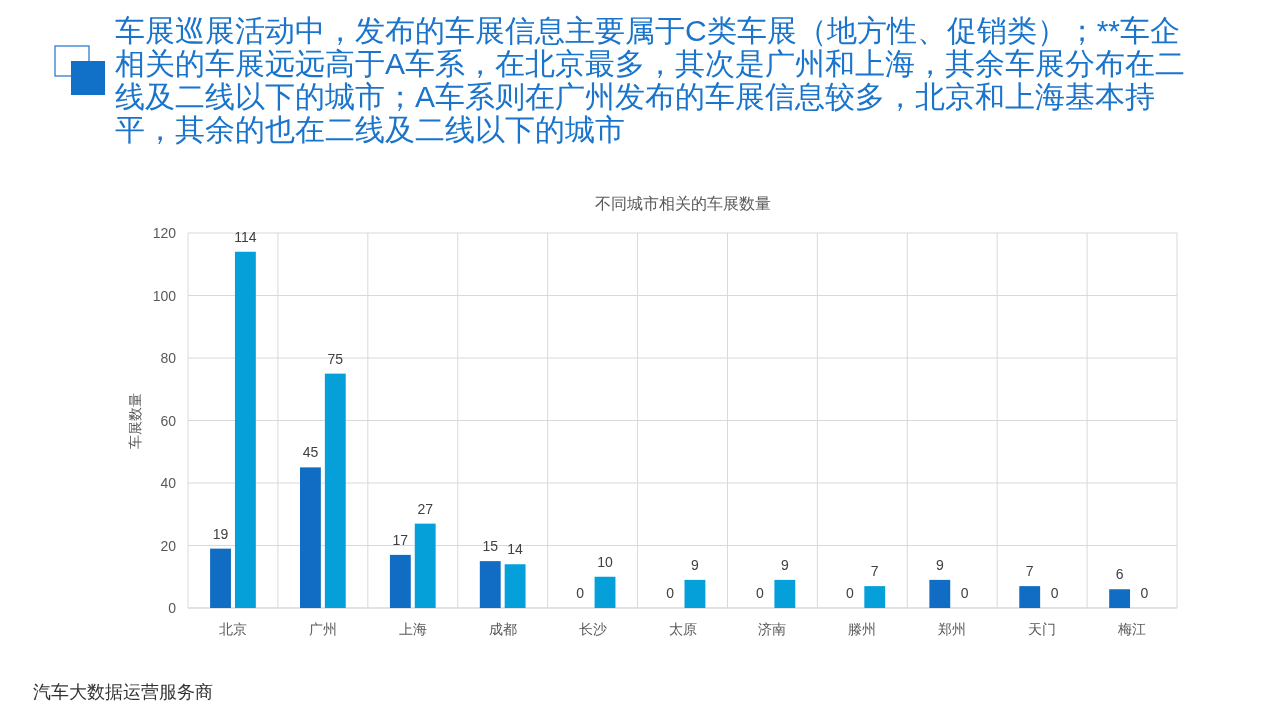 This screenshot has height=720, width=1280. I want to click on data-label: 6, so click(1119, 574).